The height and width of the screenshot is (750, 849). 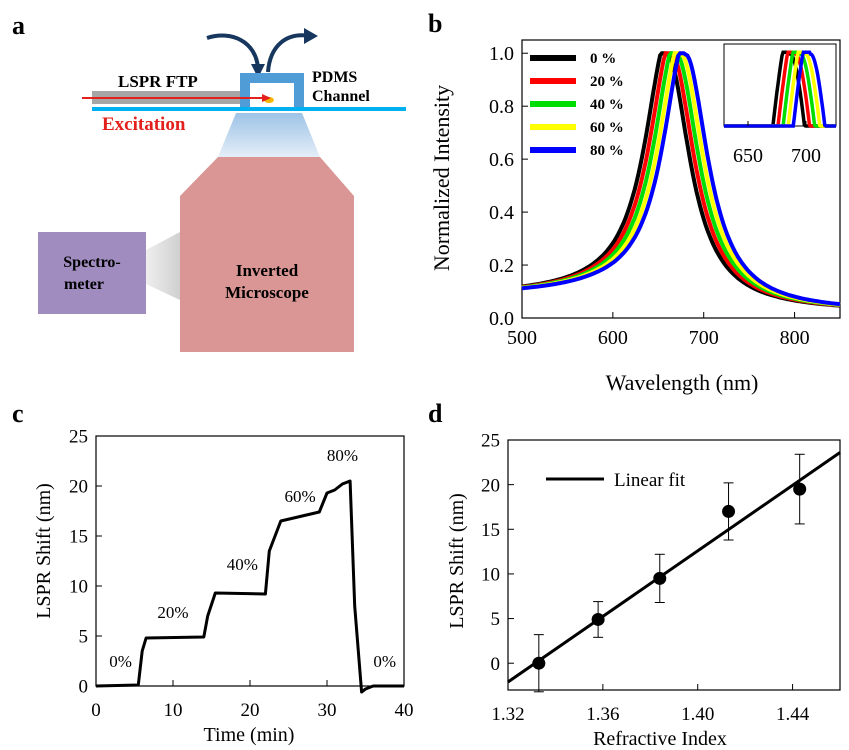 I want to click on x-tick-label: 20, so click(x=250, y=710).